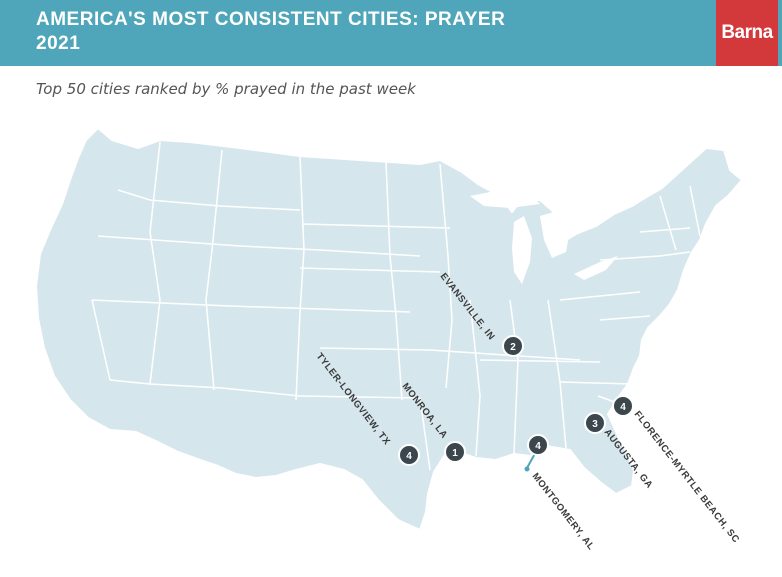 Image resolution: width=782 pixels, height=577 pixels. I want to click on rank-evansville: 2, so click(513, 347).